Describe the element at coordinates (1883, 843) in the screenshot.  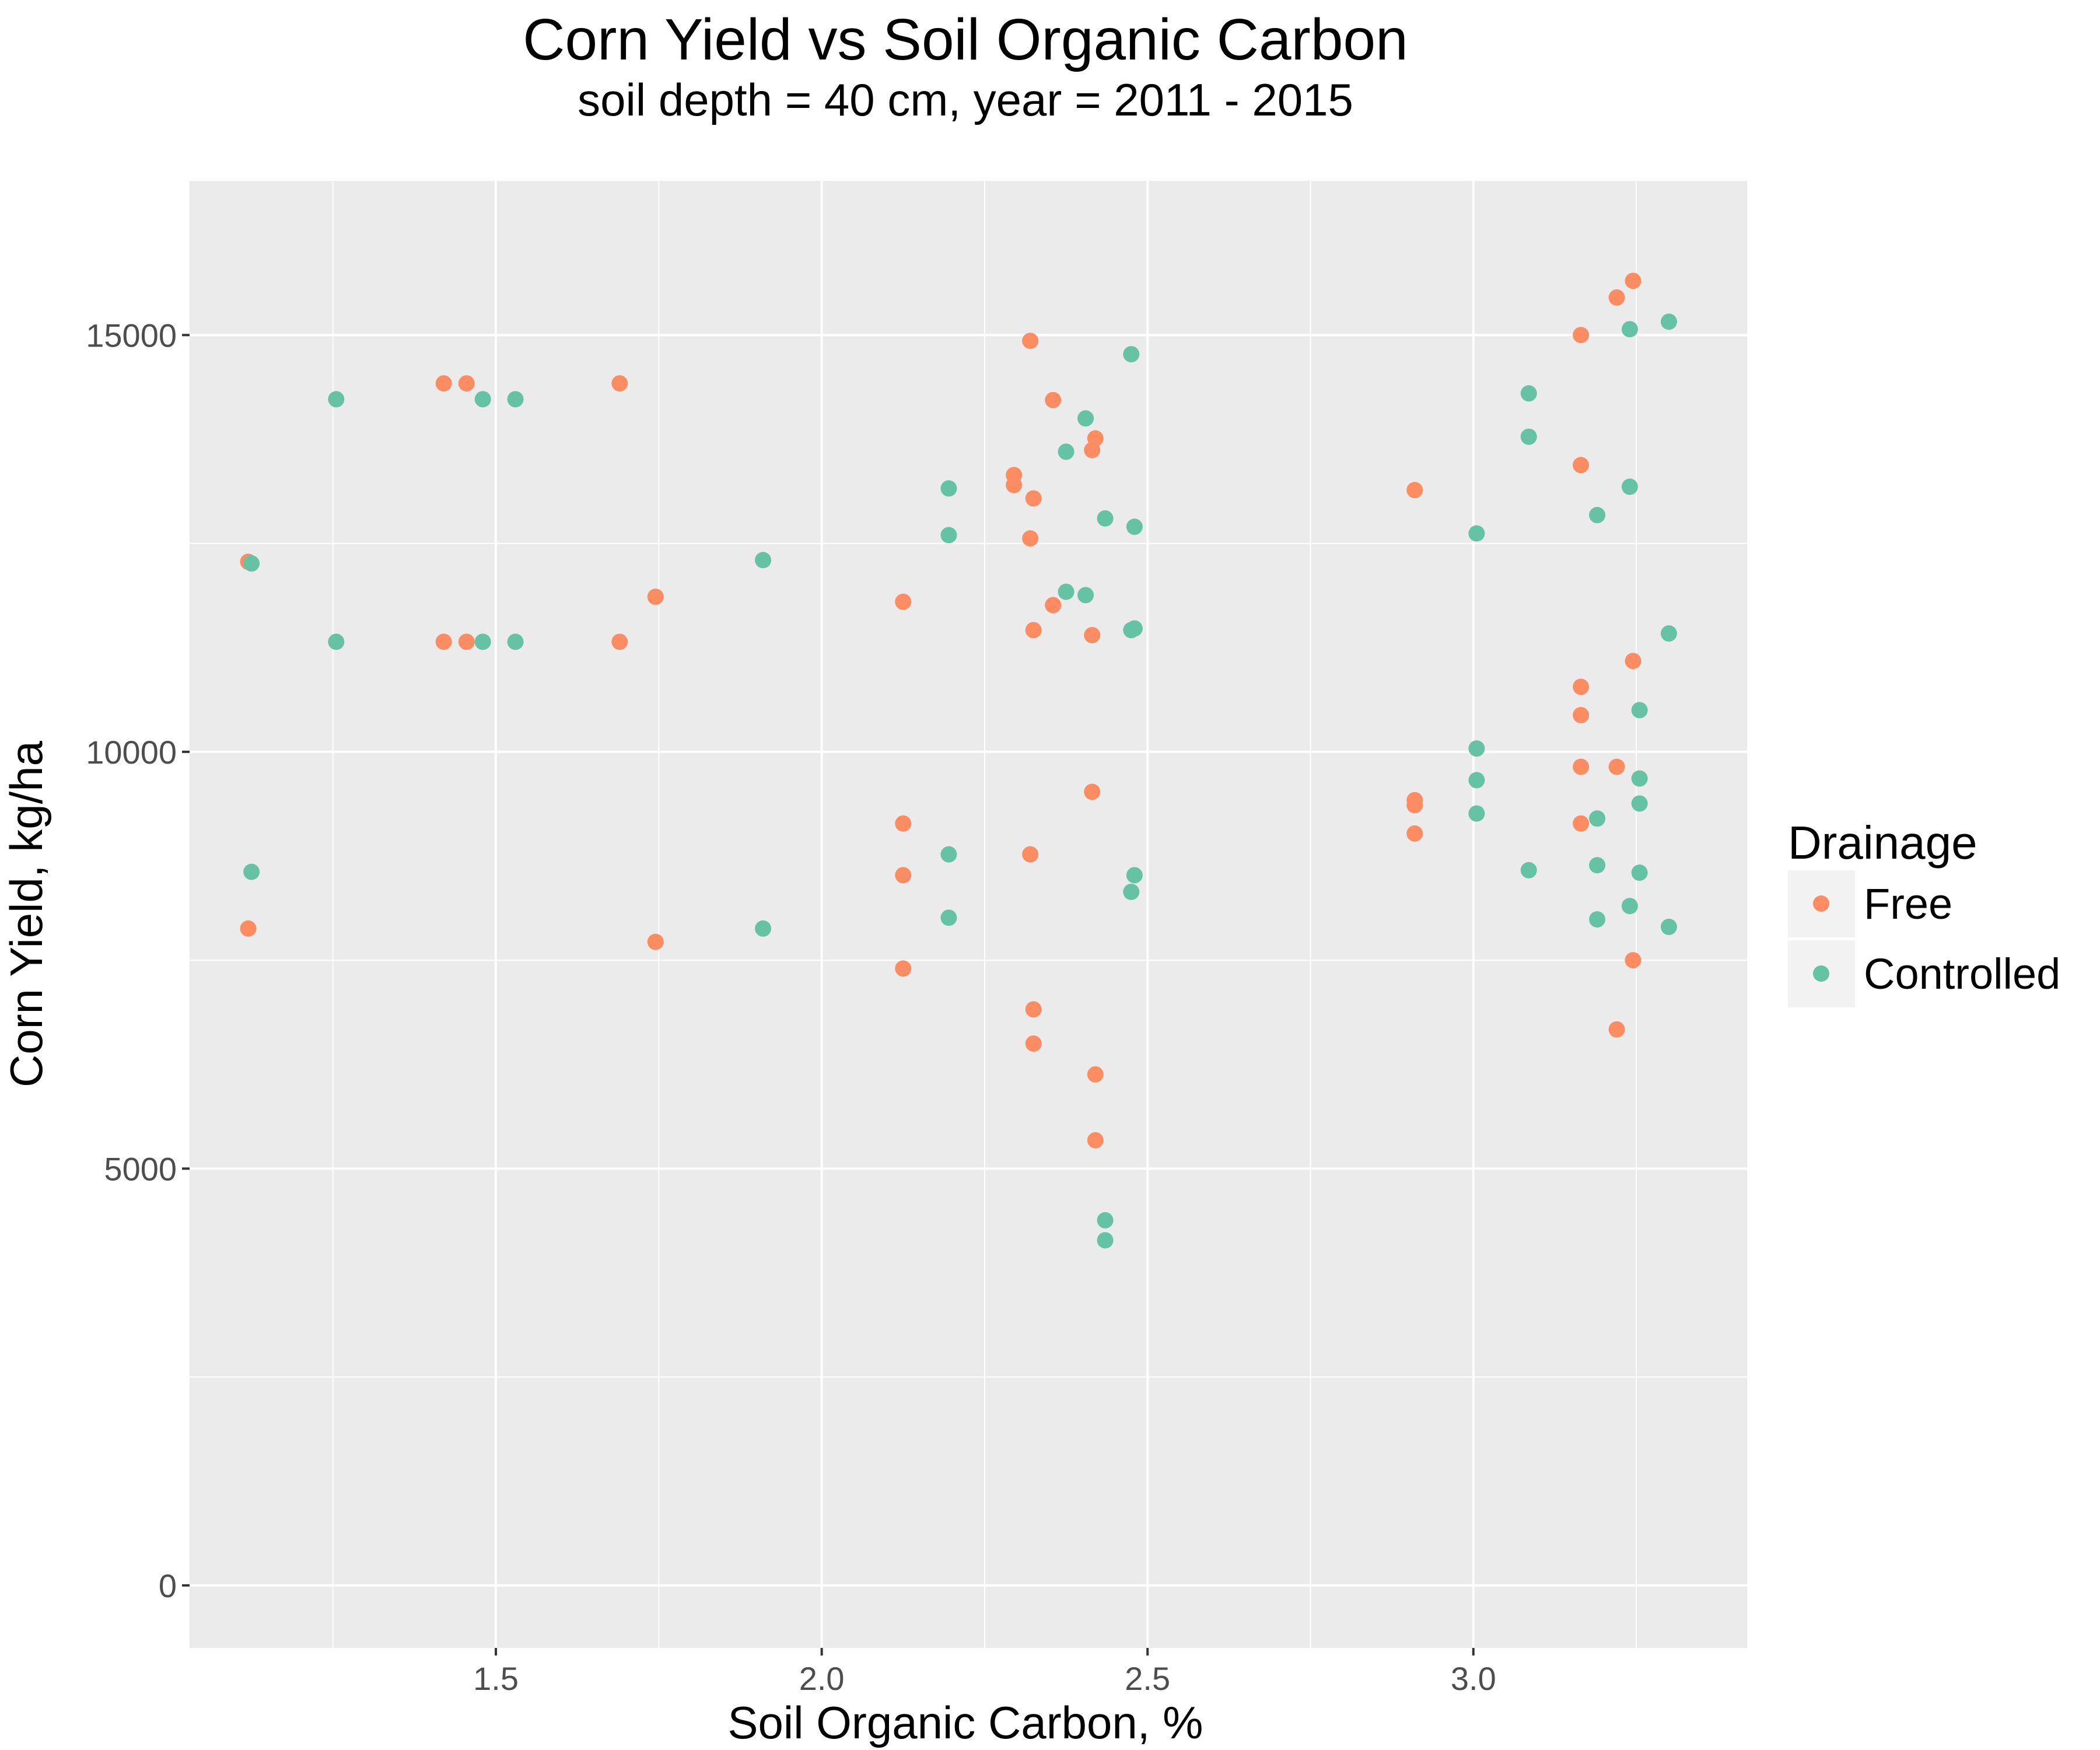
I see `legend-title: Drainage` at that location.